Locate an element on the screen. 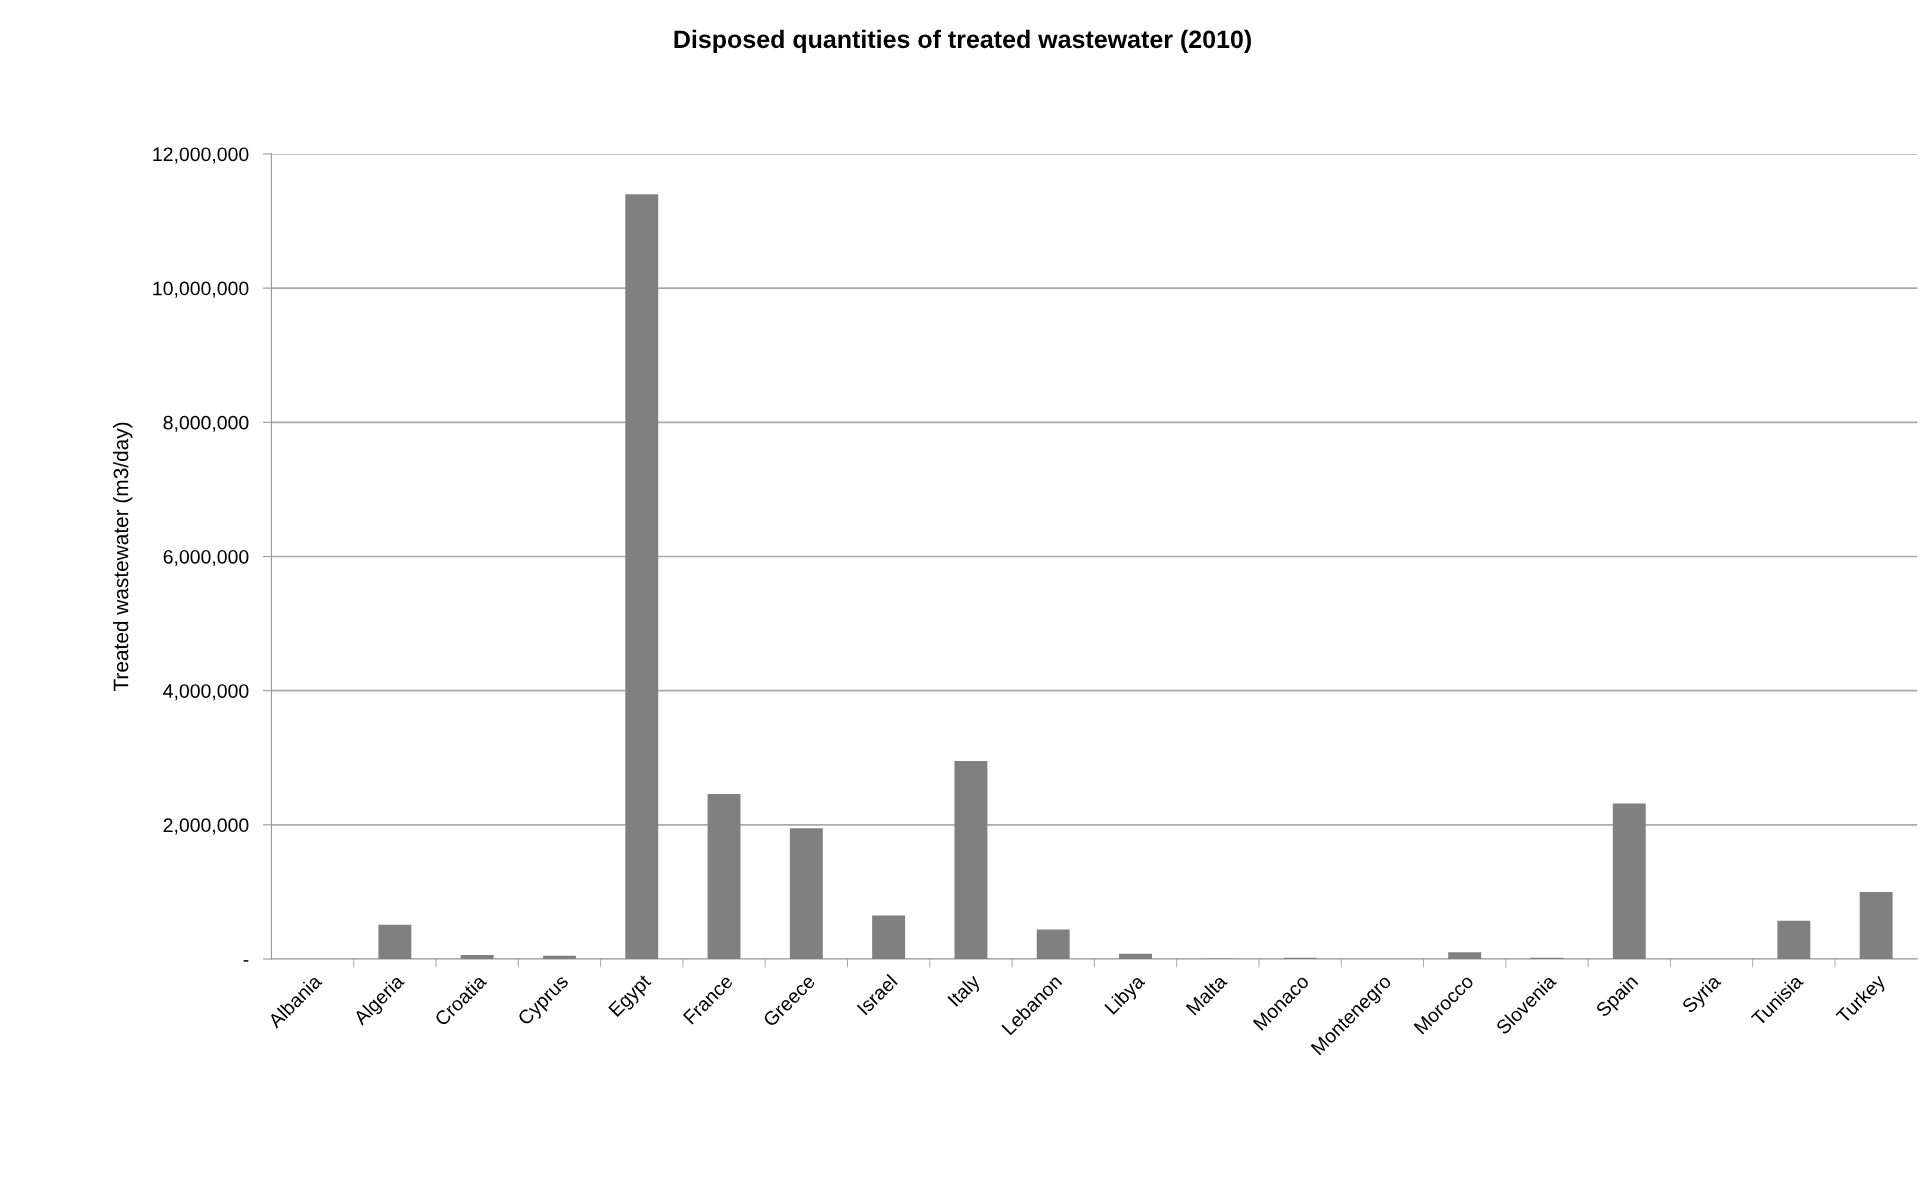 The width and height of the screenshot is (1925, 1184). chart-title: Disposed quantities of treated wastewater (2010) is located at coordinates (962, 41).